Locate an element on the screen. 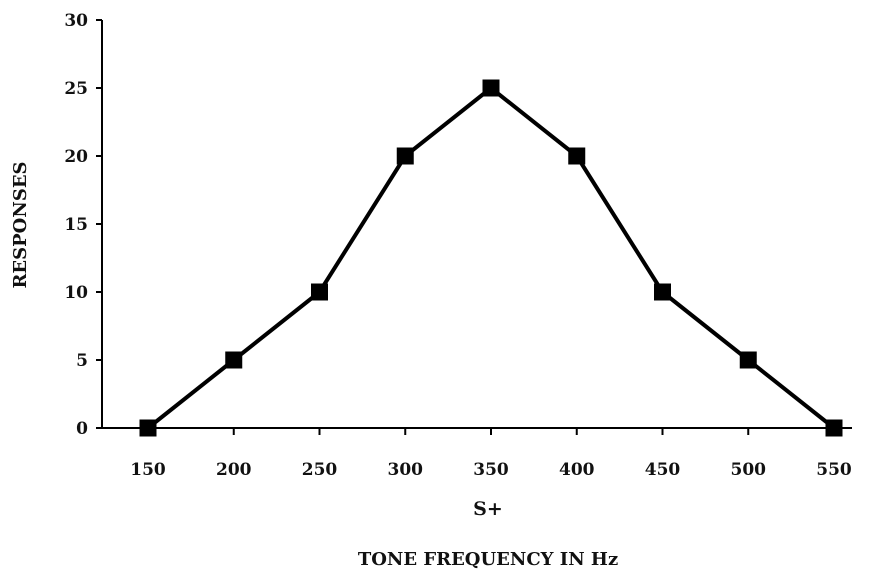 This screenshot has height=577, width=870. x-tick-label: 200 is located at coordinates (234, 470).